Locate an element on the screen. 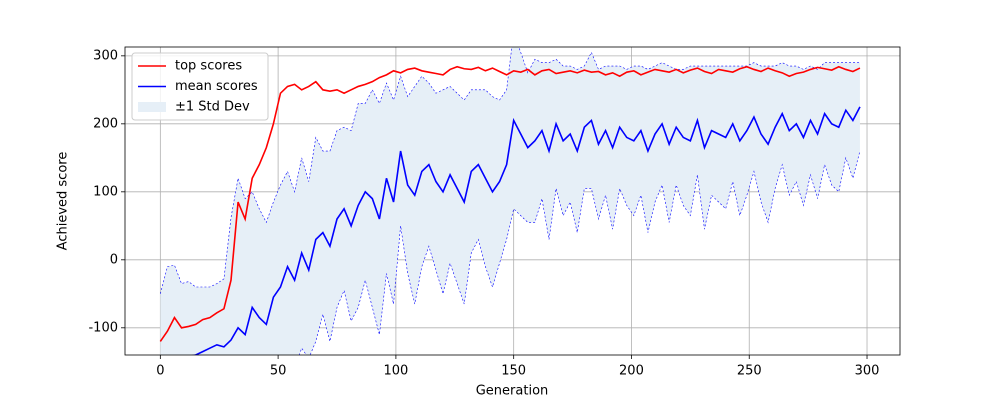 This screenshot has width=1000, height=400. x-tick-label: 50 is located at coordinates (278, 371).